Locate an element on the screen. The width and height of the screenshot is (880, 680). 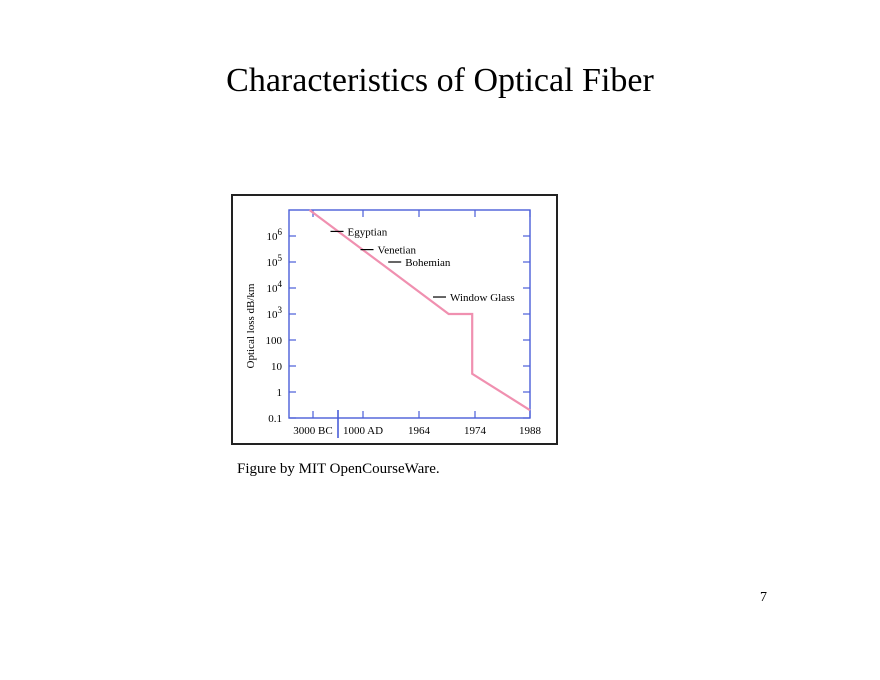
slide-title: Characteristics of Optical Fiber is located at coordinates (440, 80).